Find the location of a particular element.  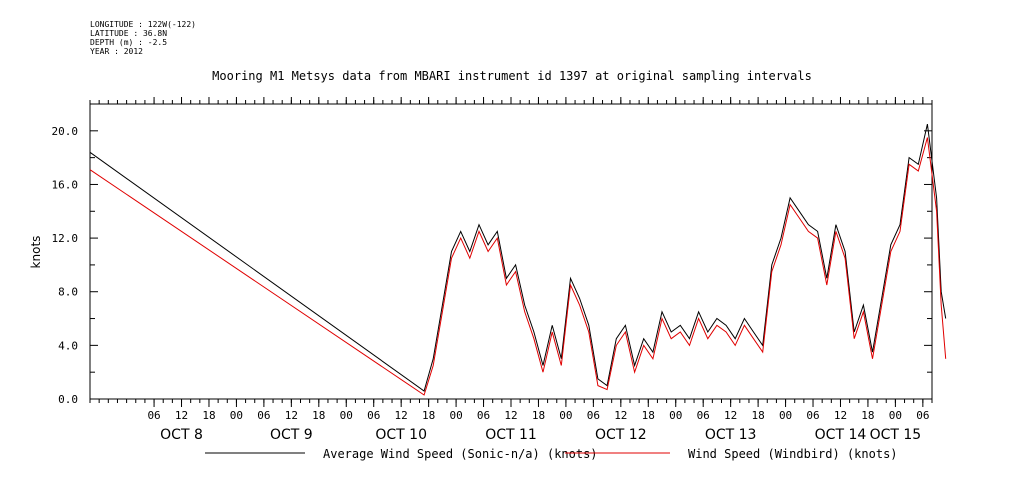

depth-label: DEPTH (m) : -2.5 is located at coordinates (129, 42).